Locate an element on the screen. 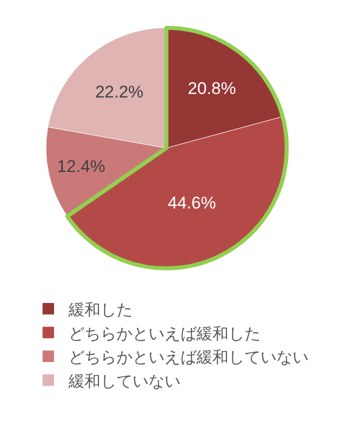 The image size is (354, 426). data-label: 12.4% is located at coordinates (81, 166).